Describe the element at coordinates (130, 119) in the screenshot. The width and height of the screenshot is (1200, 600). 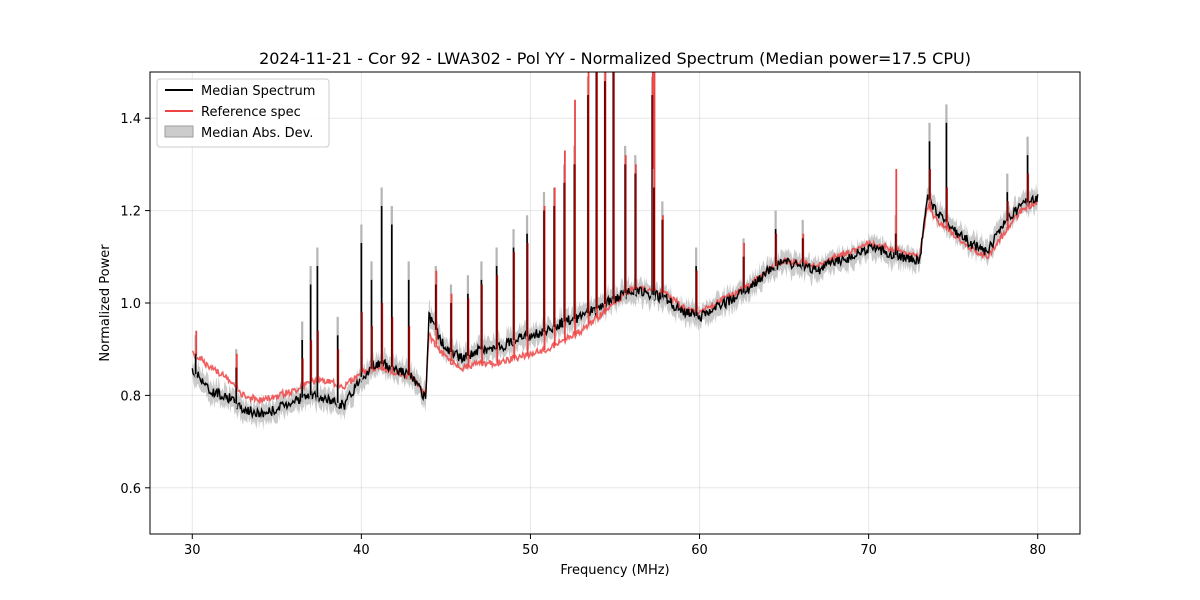
I see `y-tick-label: 1.4` at that location.